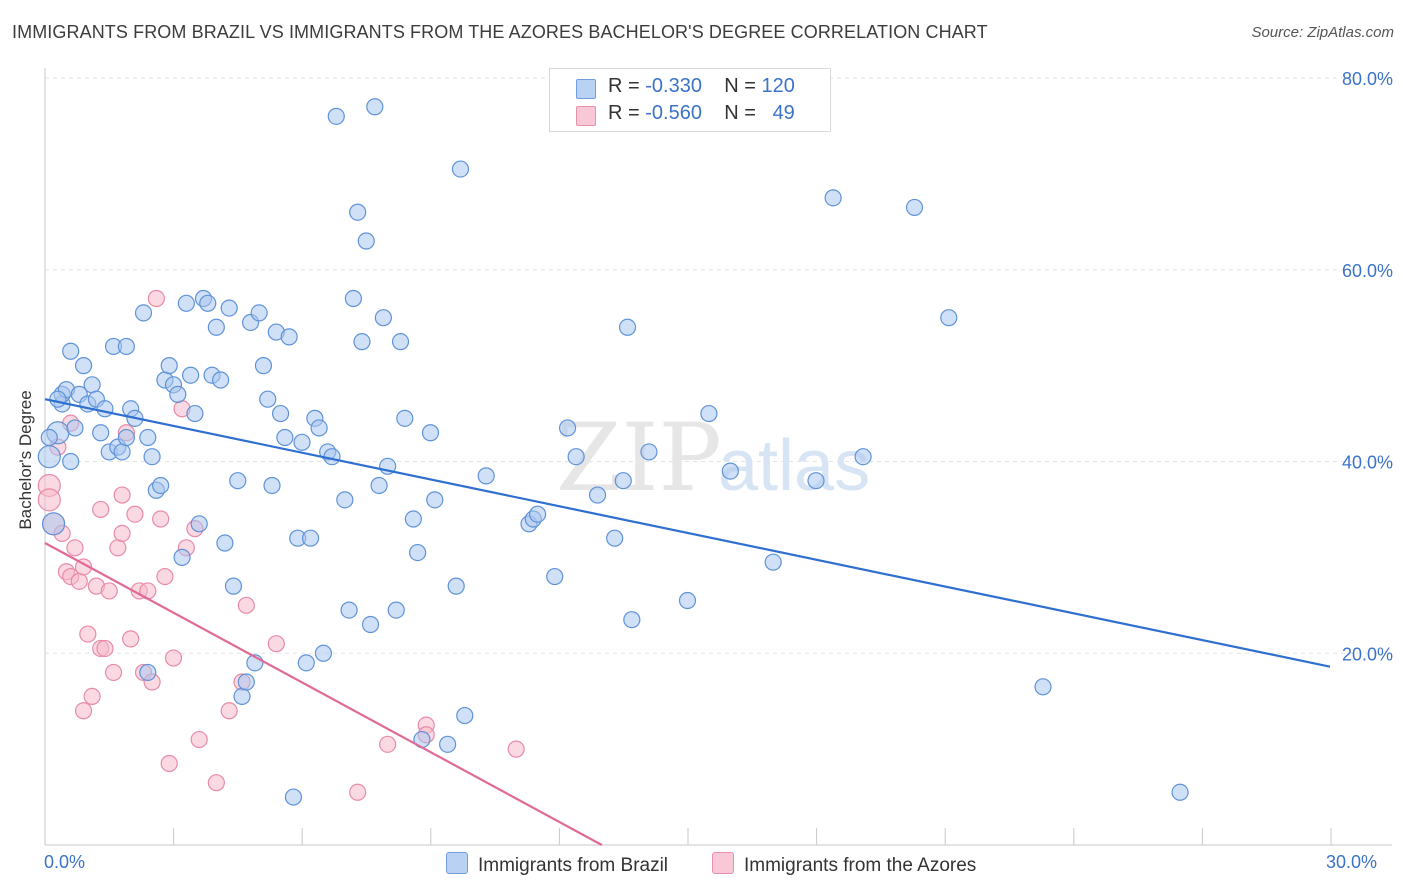  Describe the element at coordinates (1322, 32) in the screenshot. I see `source-label: Source: ZipAtlas.com` at that location.